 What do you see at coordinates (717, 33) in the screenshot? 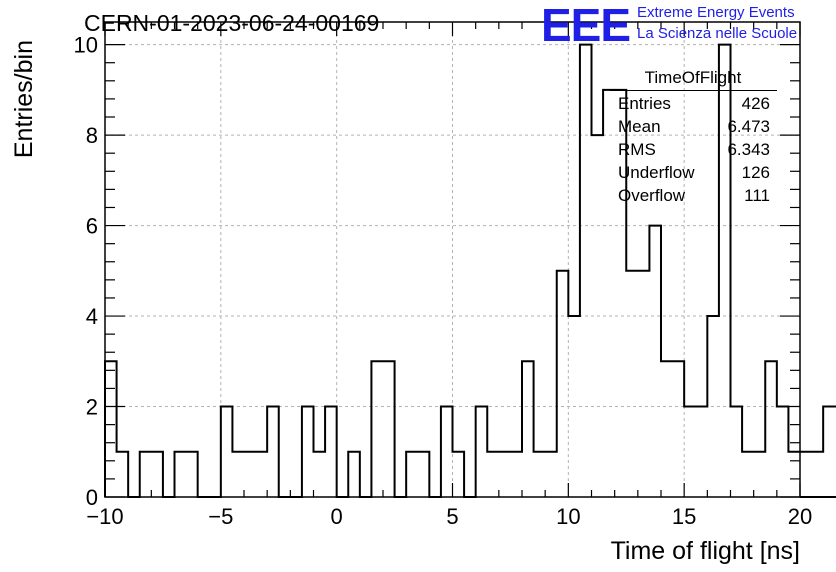
I see `eee-logo-line2: La Scienza nelle Scuole` at bounding box center [717, 33].